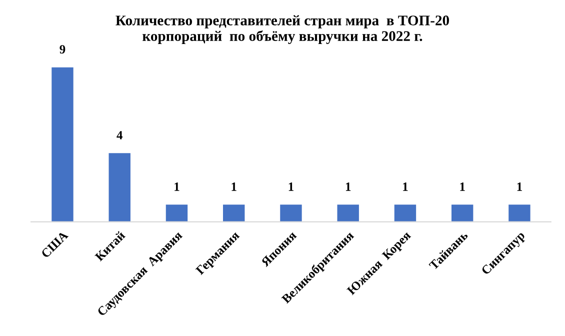 This screenshot has width=565, height=336. What do you see at coordinates (282, 29) in the screenshot?
I see `chart-title: Количество представителей стран мира в ТОП-20 корпораций по объёму выручки на 2022 г.` at bounding box center [282, 29].